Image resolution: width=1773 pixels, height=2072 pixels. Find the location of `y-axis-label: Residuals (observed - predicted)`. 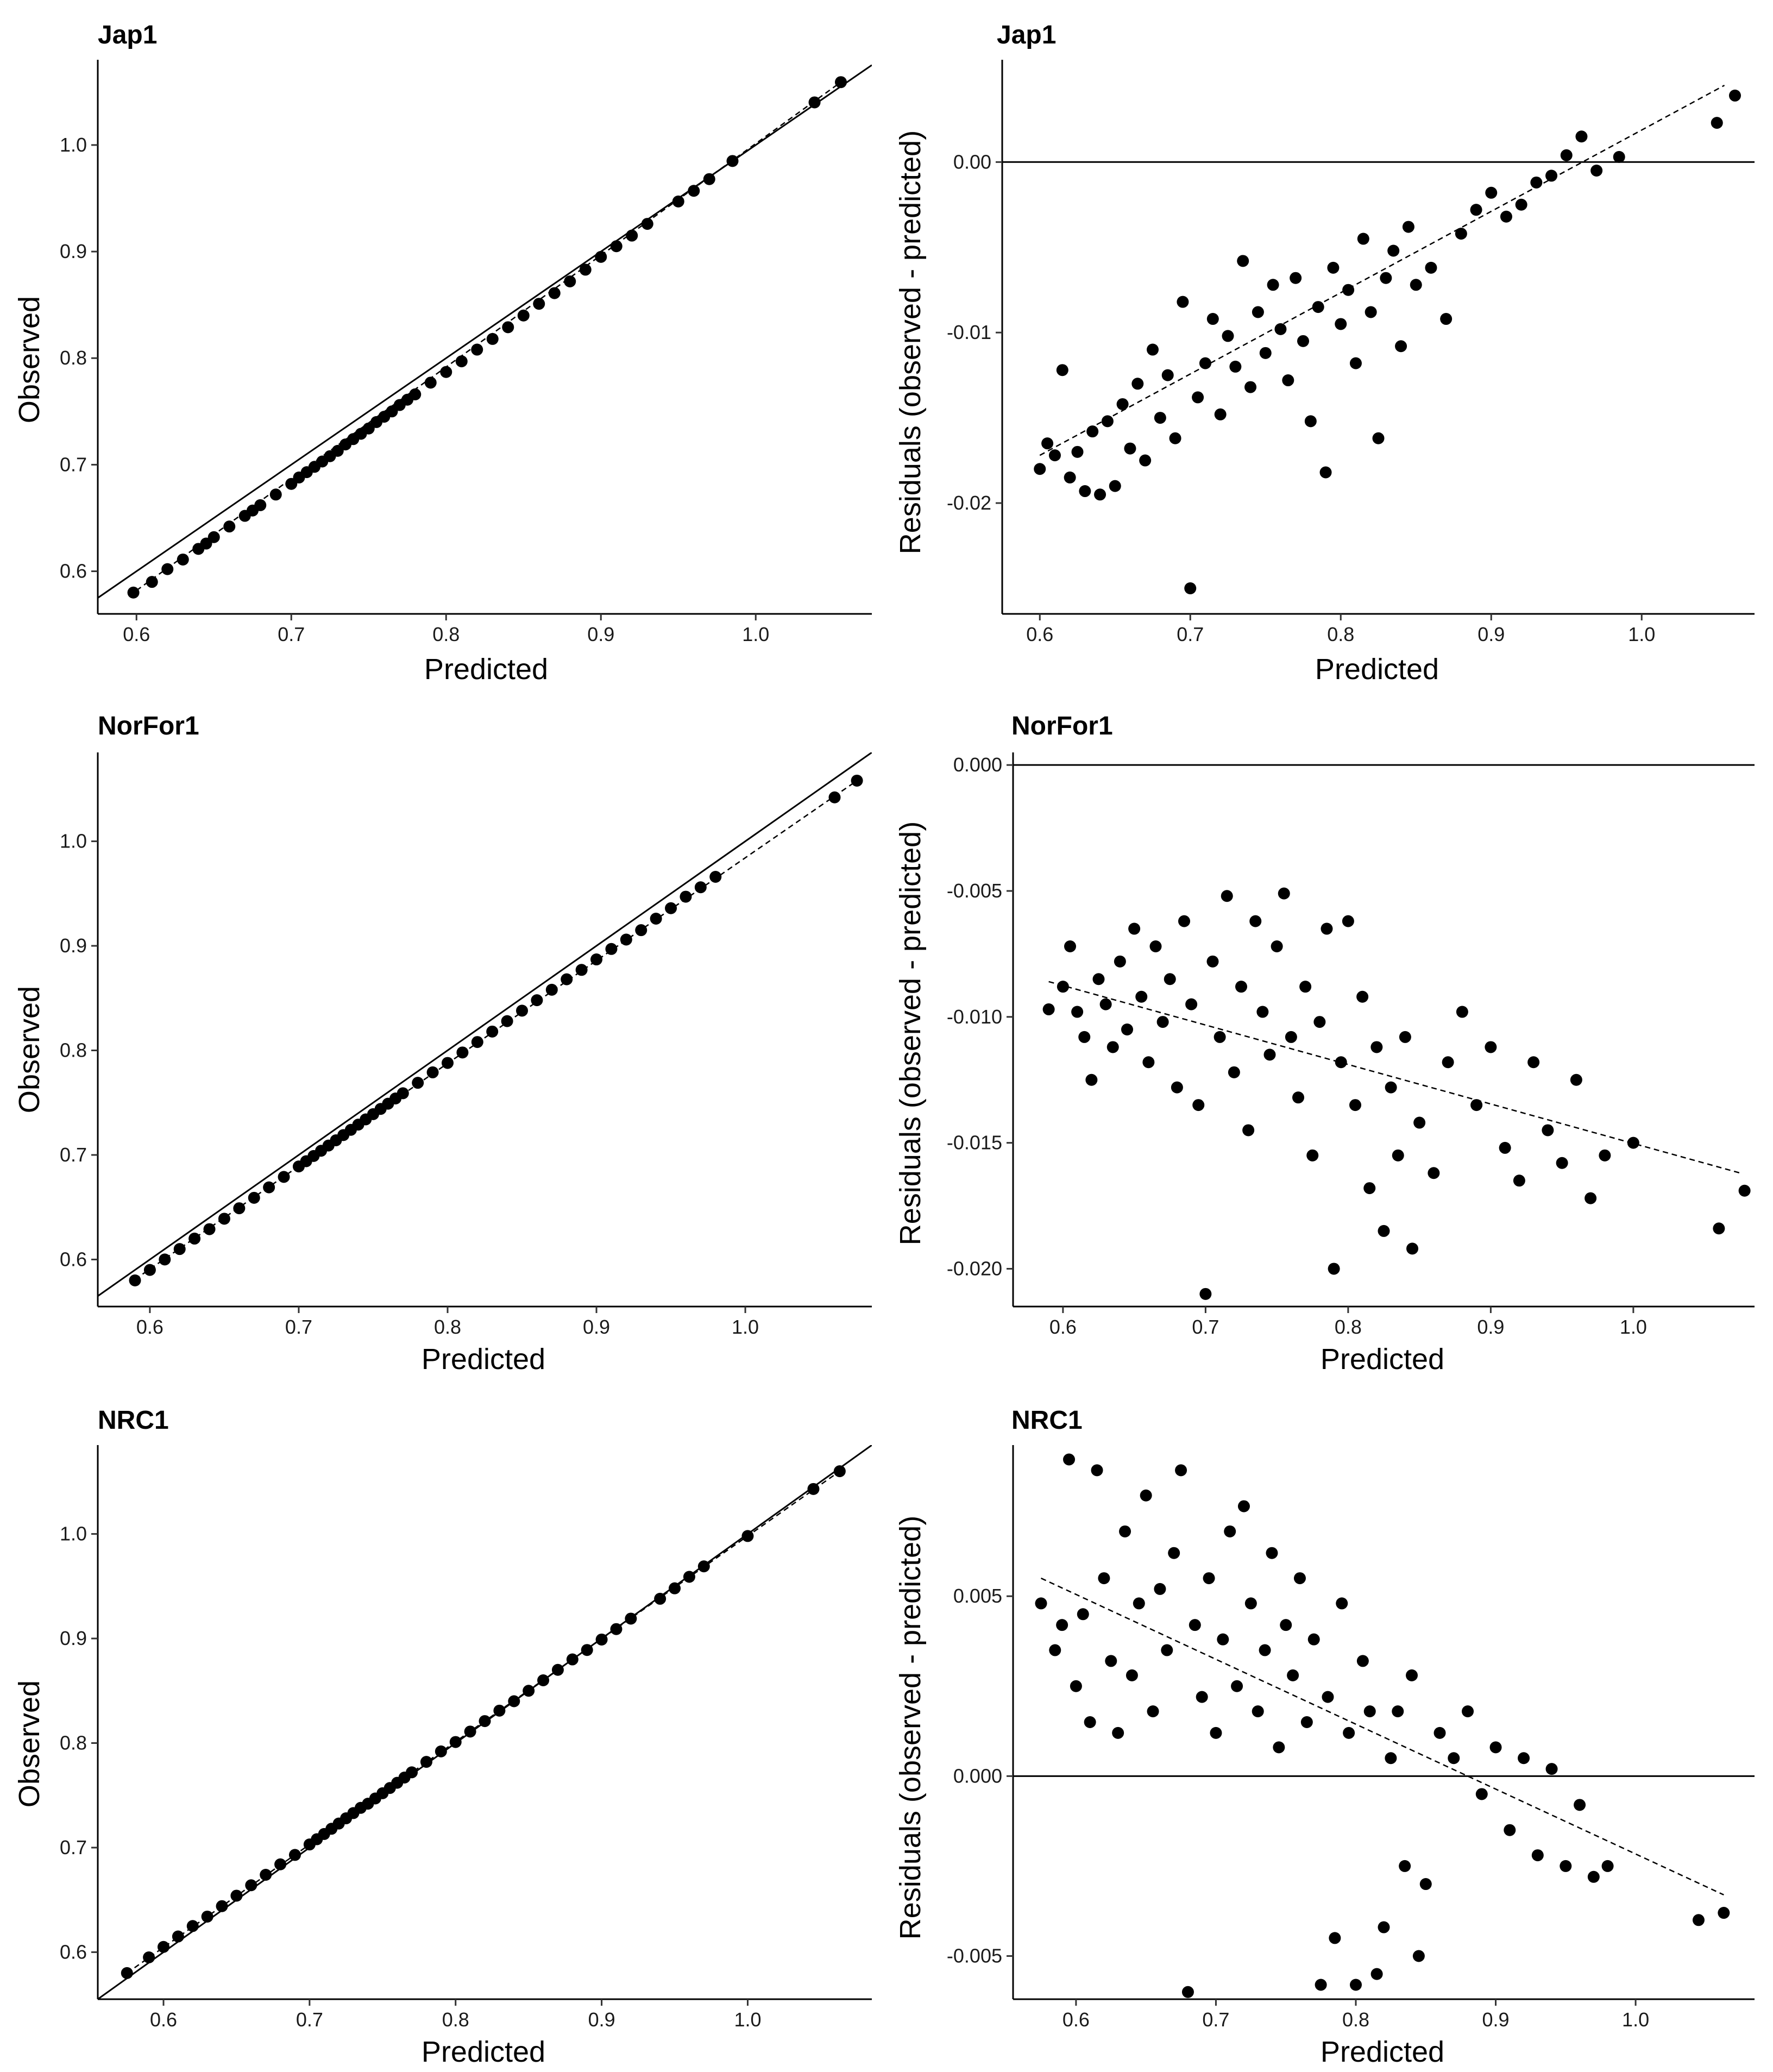

y-axis-label: Residuals (observed - predicted) is located at coordinates (910, 1727).